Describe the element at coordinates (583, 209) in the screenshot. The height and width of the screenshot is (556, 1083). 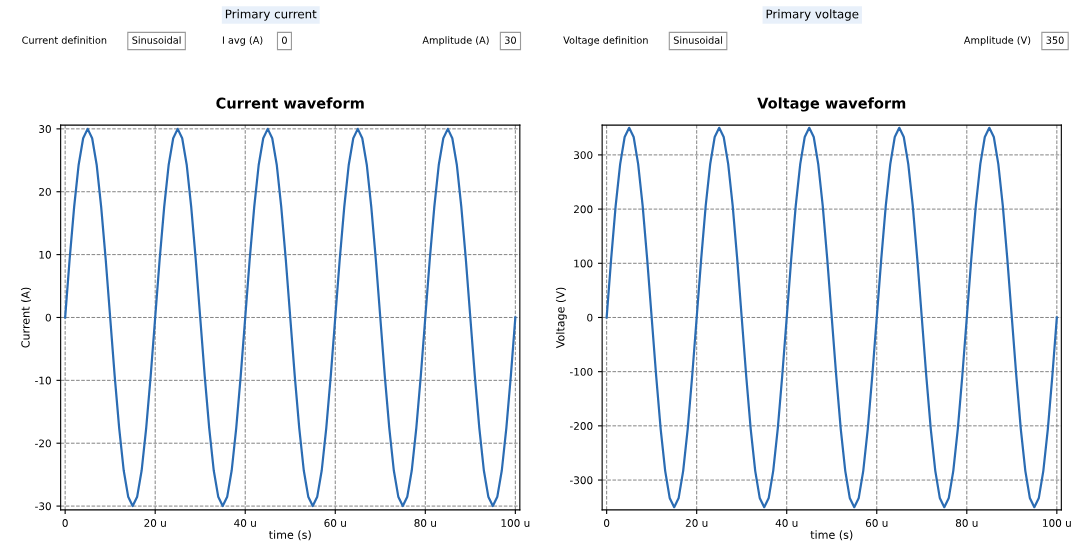
I see `y-tick-label: 200` at that location.